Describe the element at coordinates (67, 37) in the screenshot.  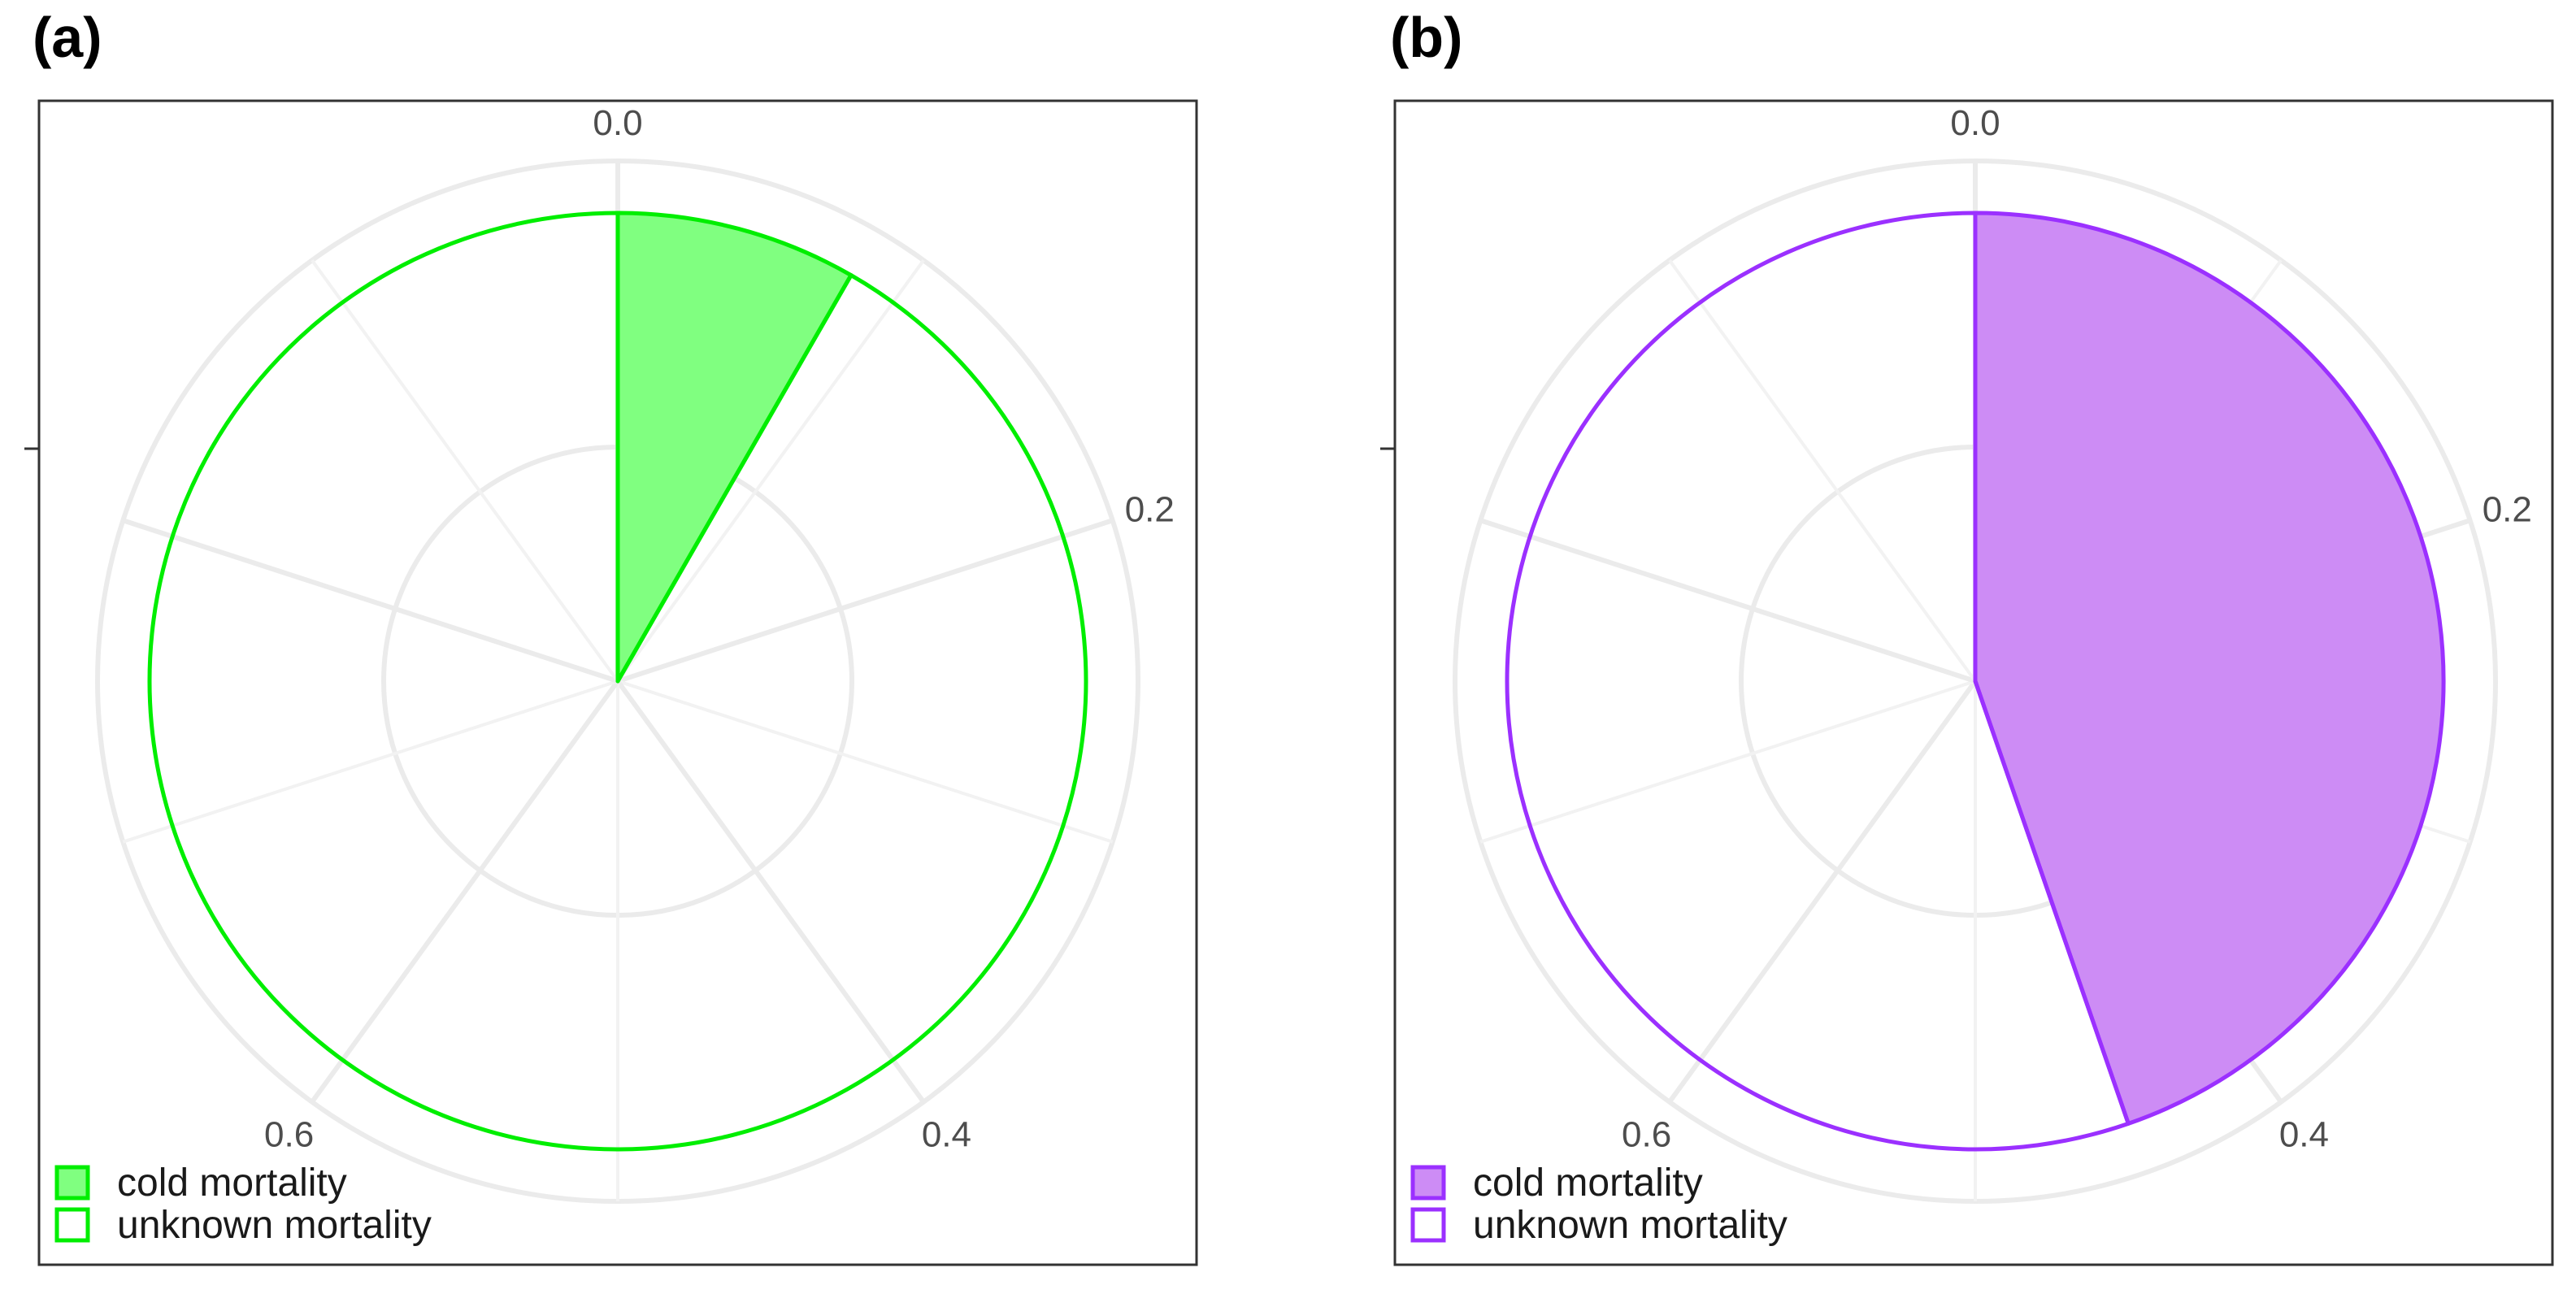
I see `panel-label: (a)` at that location.